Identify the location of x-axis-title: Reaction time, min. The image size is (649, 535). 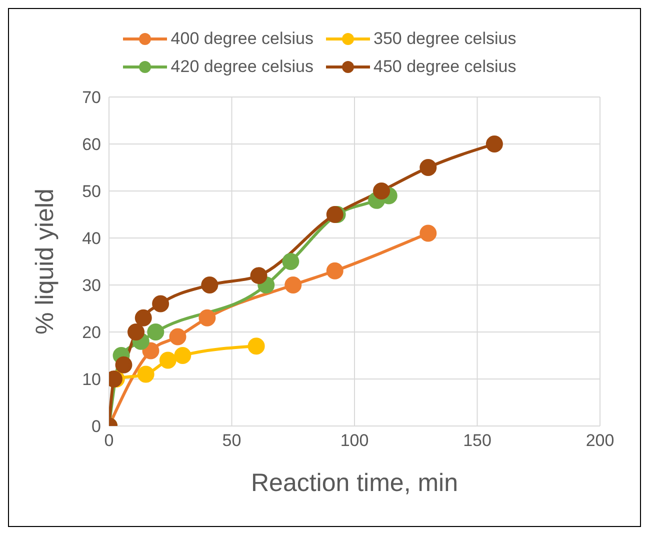
(354, 483).